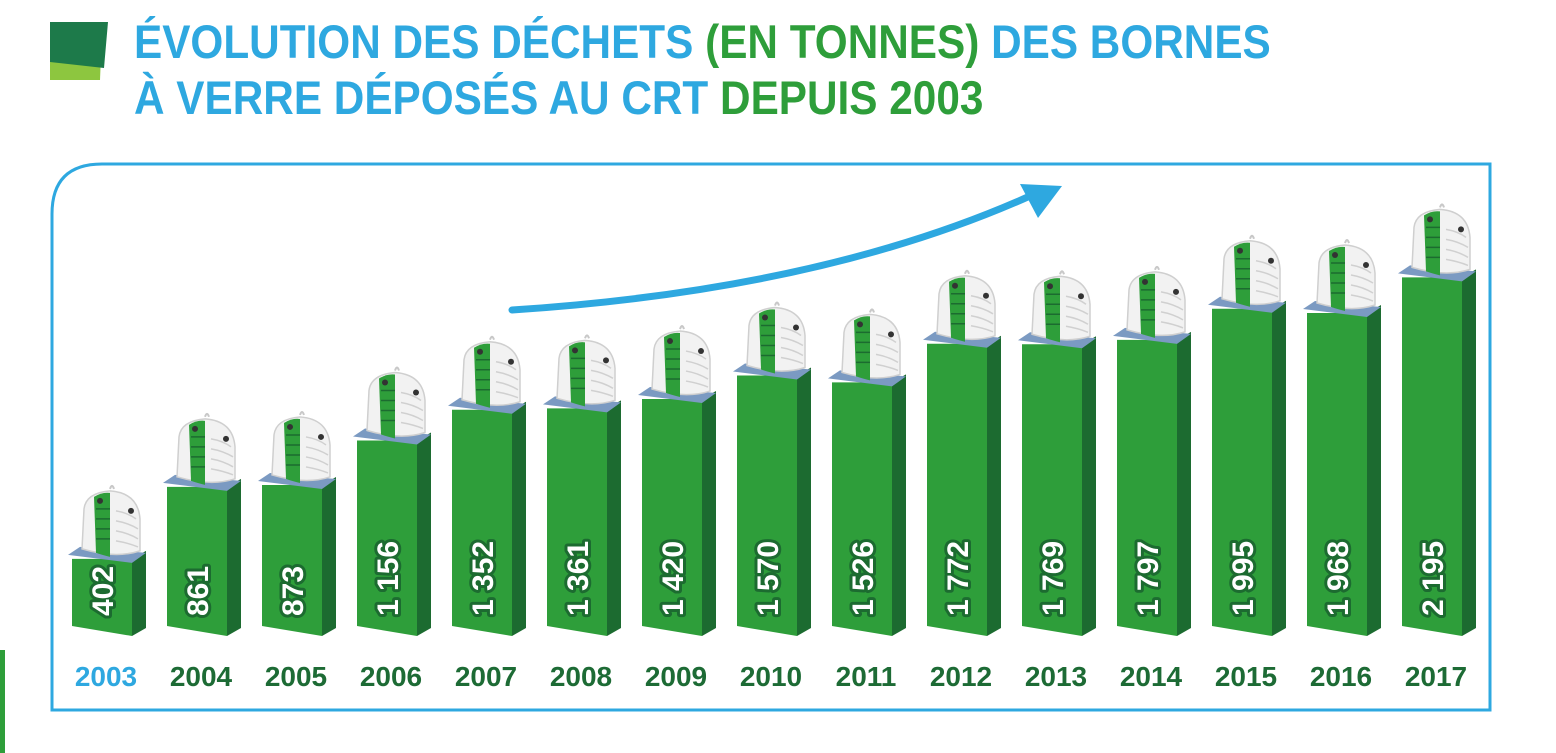 This screenshot has height=753, width=1556. What do you see at coordinates (578, 578) in the screenshot?
I see `value-label: 1 361` at bounding box center [578, 578].